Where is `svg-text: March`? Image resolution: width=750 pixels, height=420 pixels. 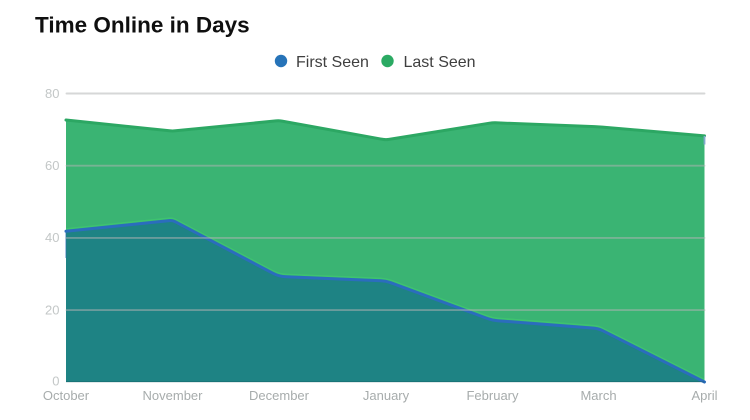 svg-text: March is located at coordinates (598, 395).